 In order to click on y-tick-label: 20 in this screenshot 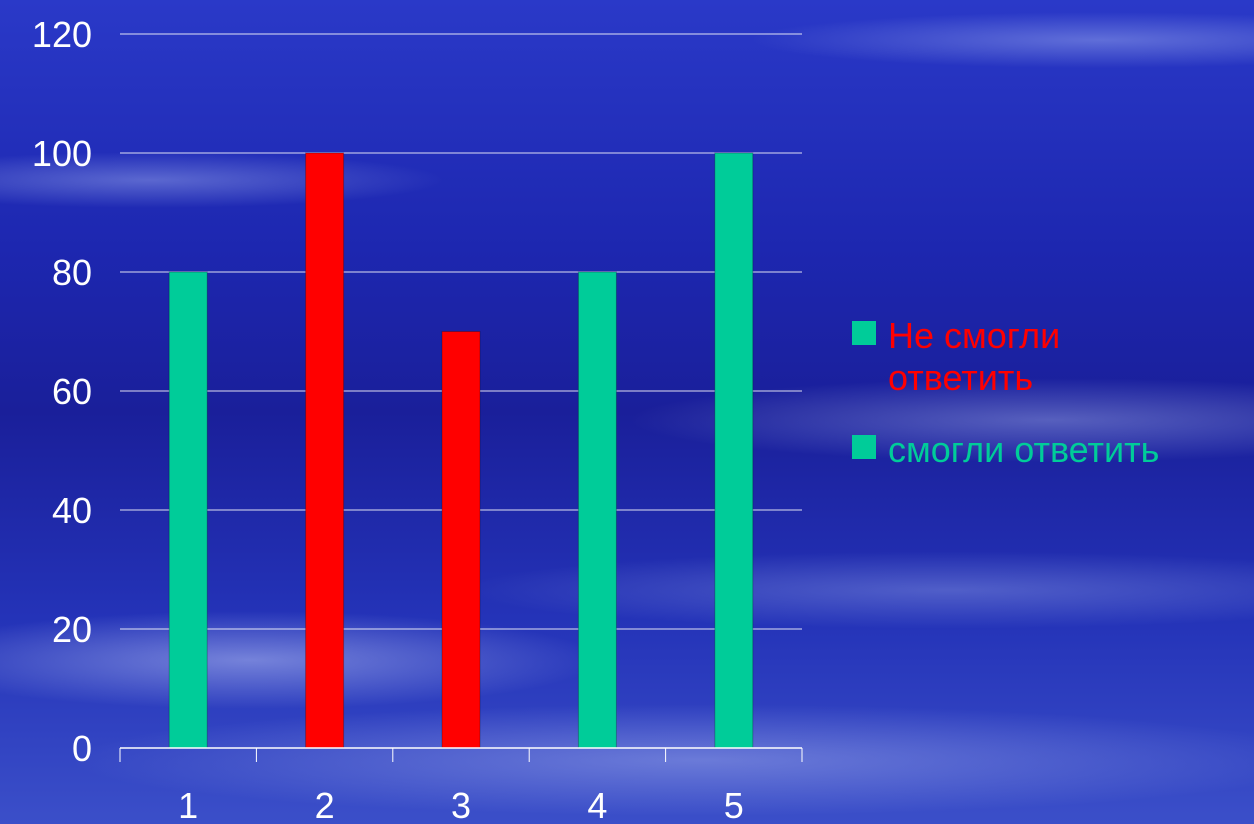, I will do `click(72, 629)`.